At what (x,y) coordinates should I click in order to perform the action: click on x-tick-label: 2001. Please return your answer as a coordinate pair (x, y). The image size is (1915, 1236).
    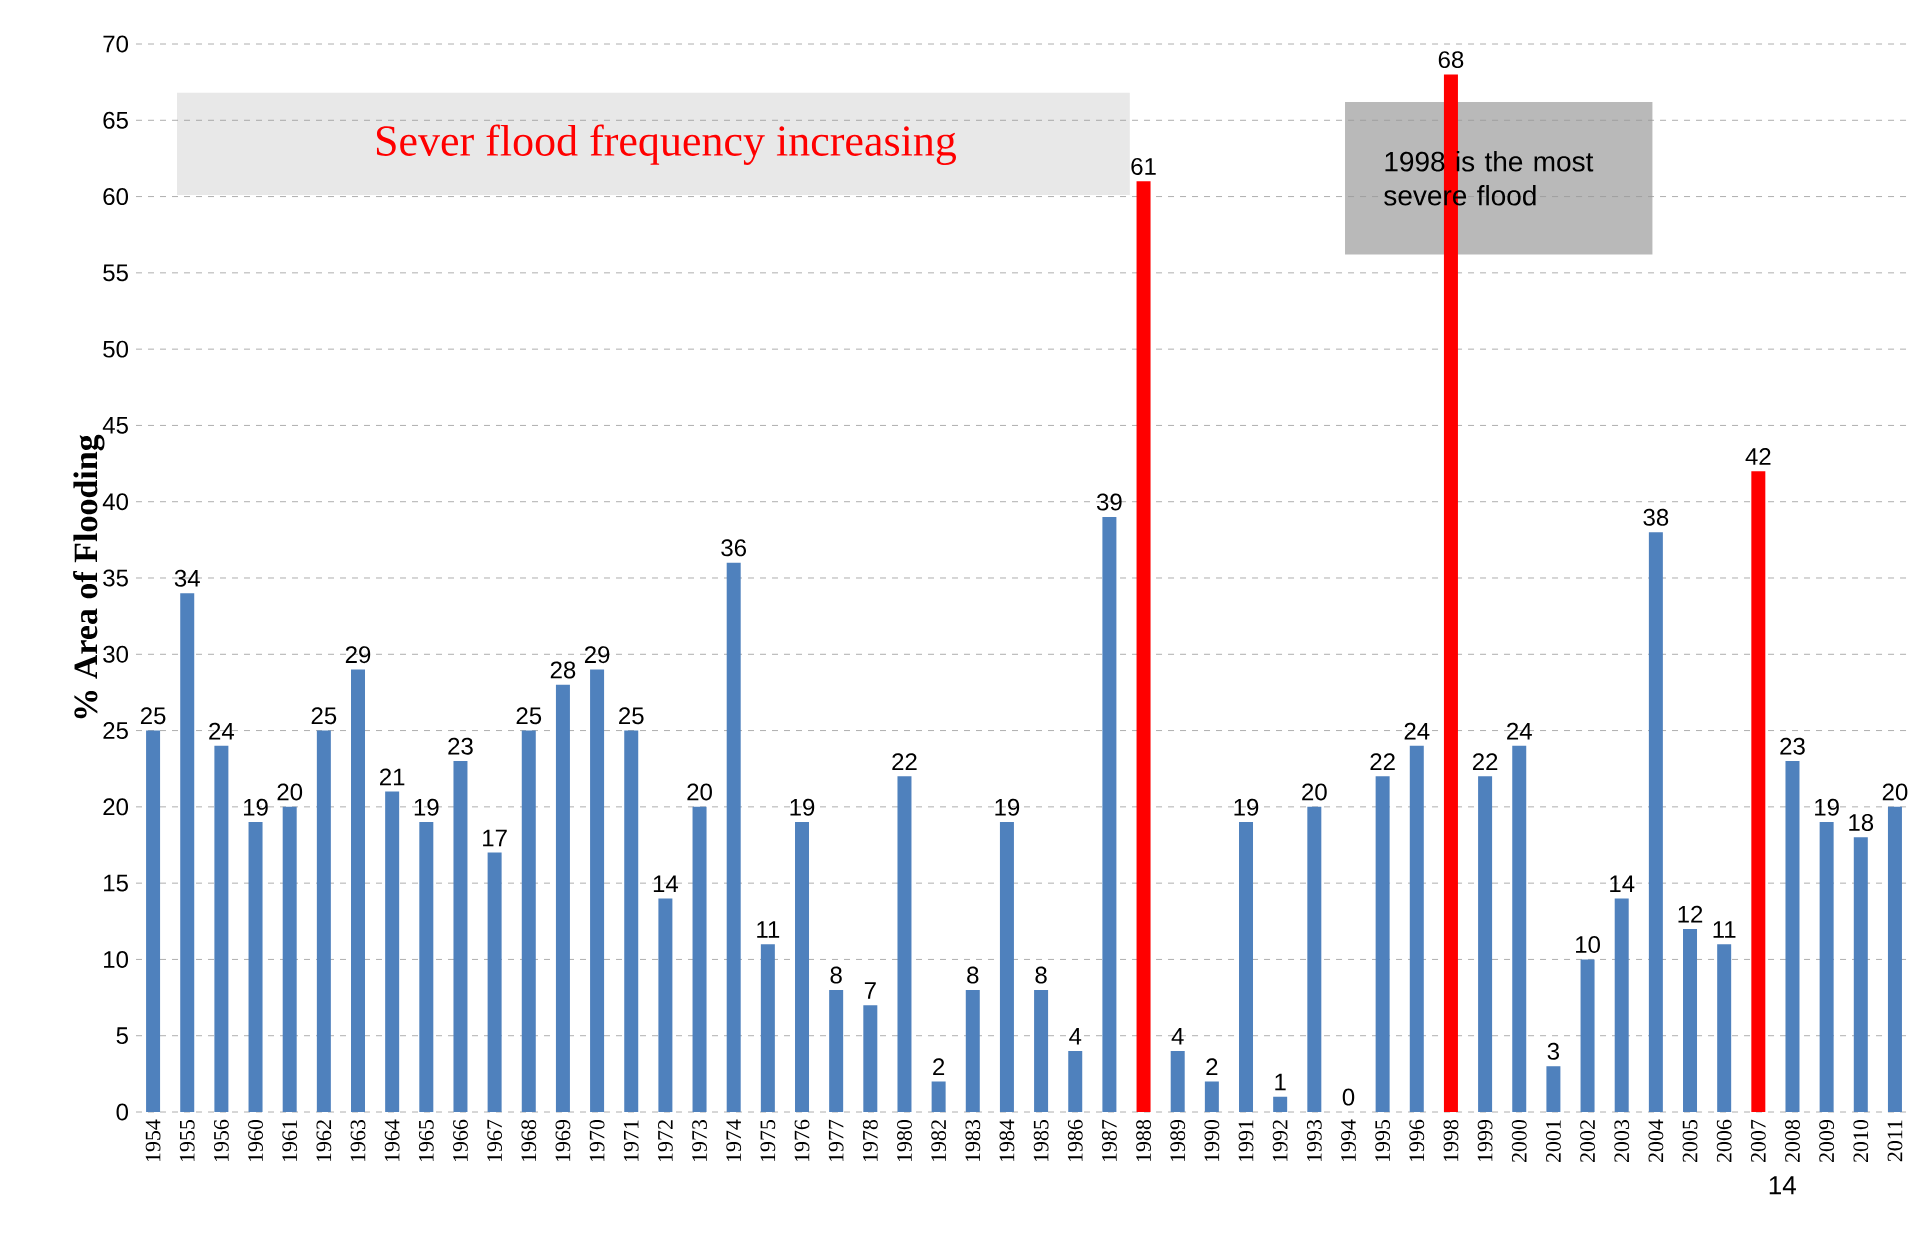
    Looking at the image, I should click on (1553, 1141).